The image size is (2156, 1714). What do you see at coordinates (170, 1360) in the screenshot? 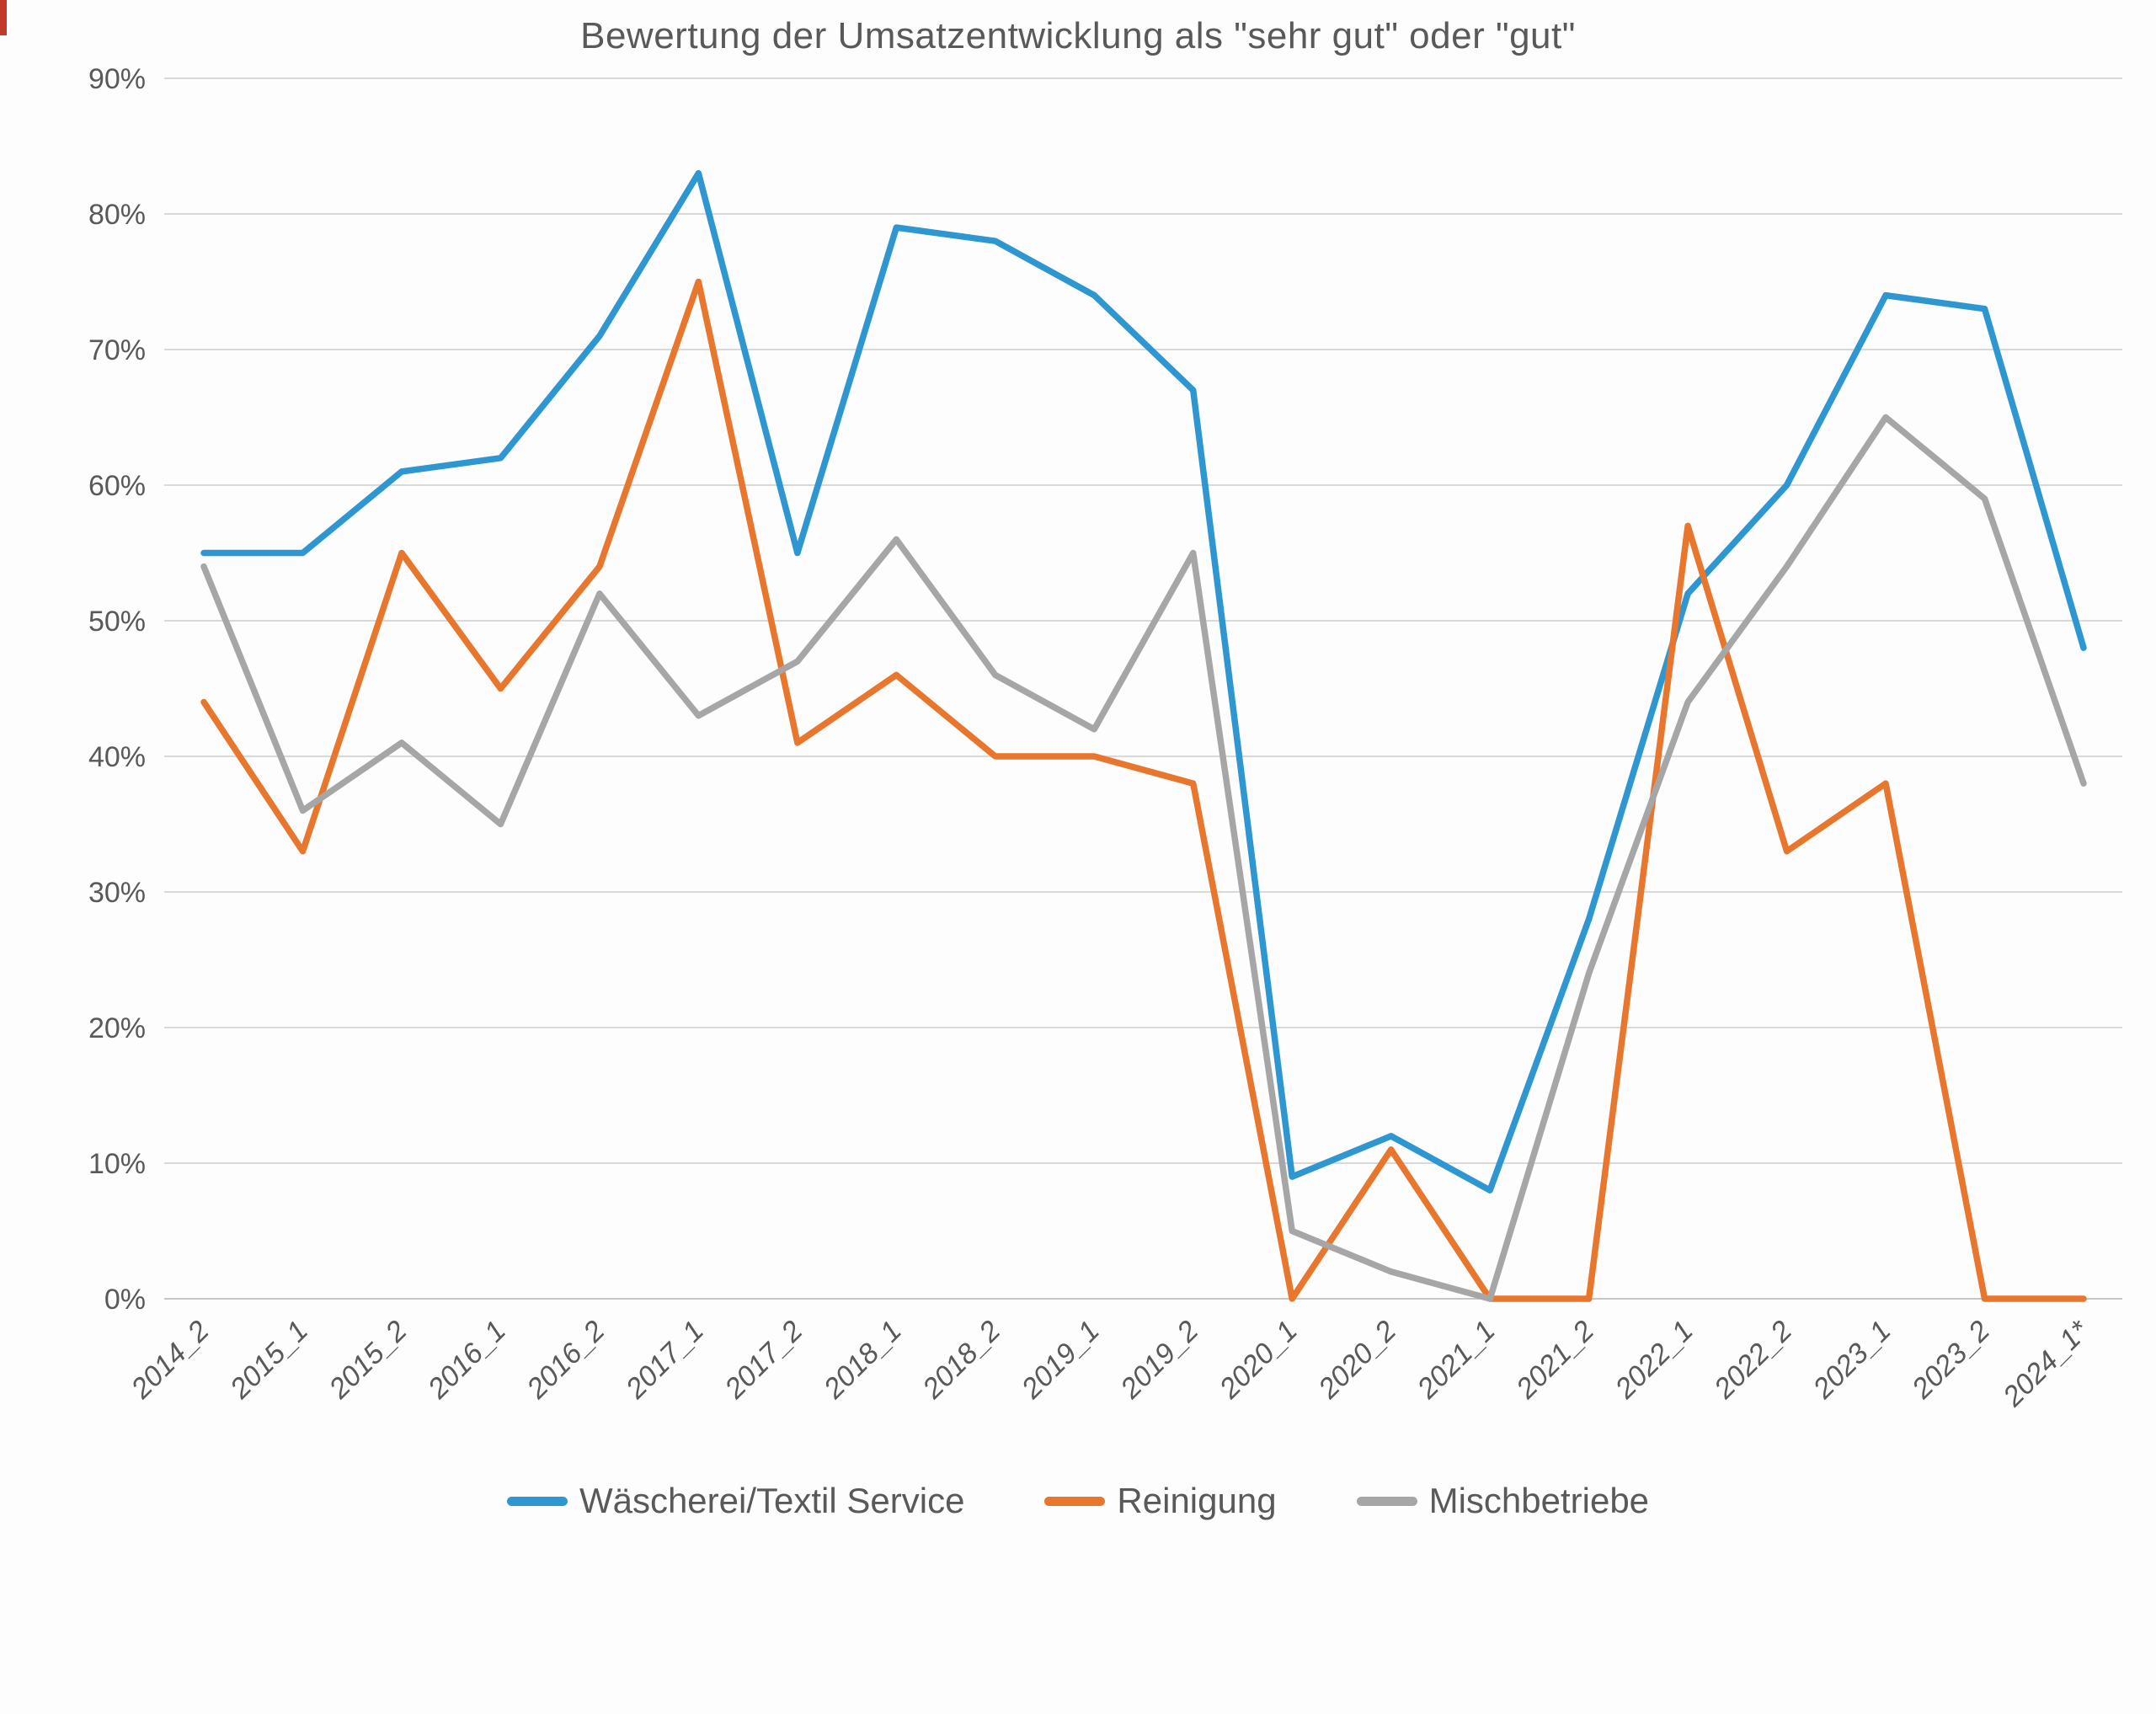
I see `x-tick-label: 2014_2` at bounding box center [170, 1360].